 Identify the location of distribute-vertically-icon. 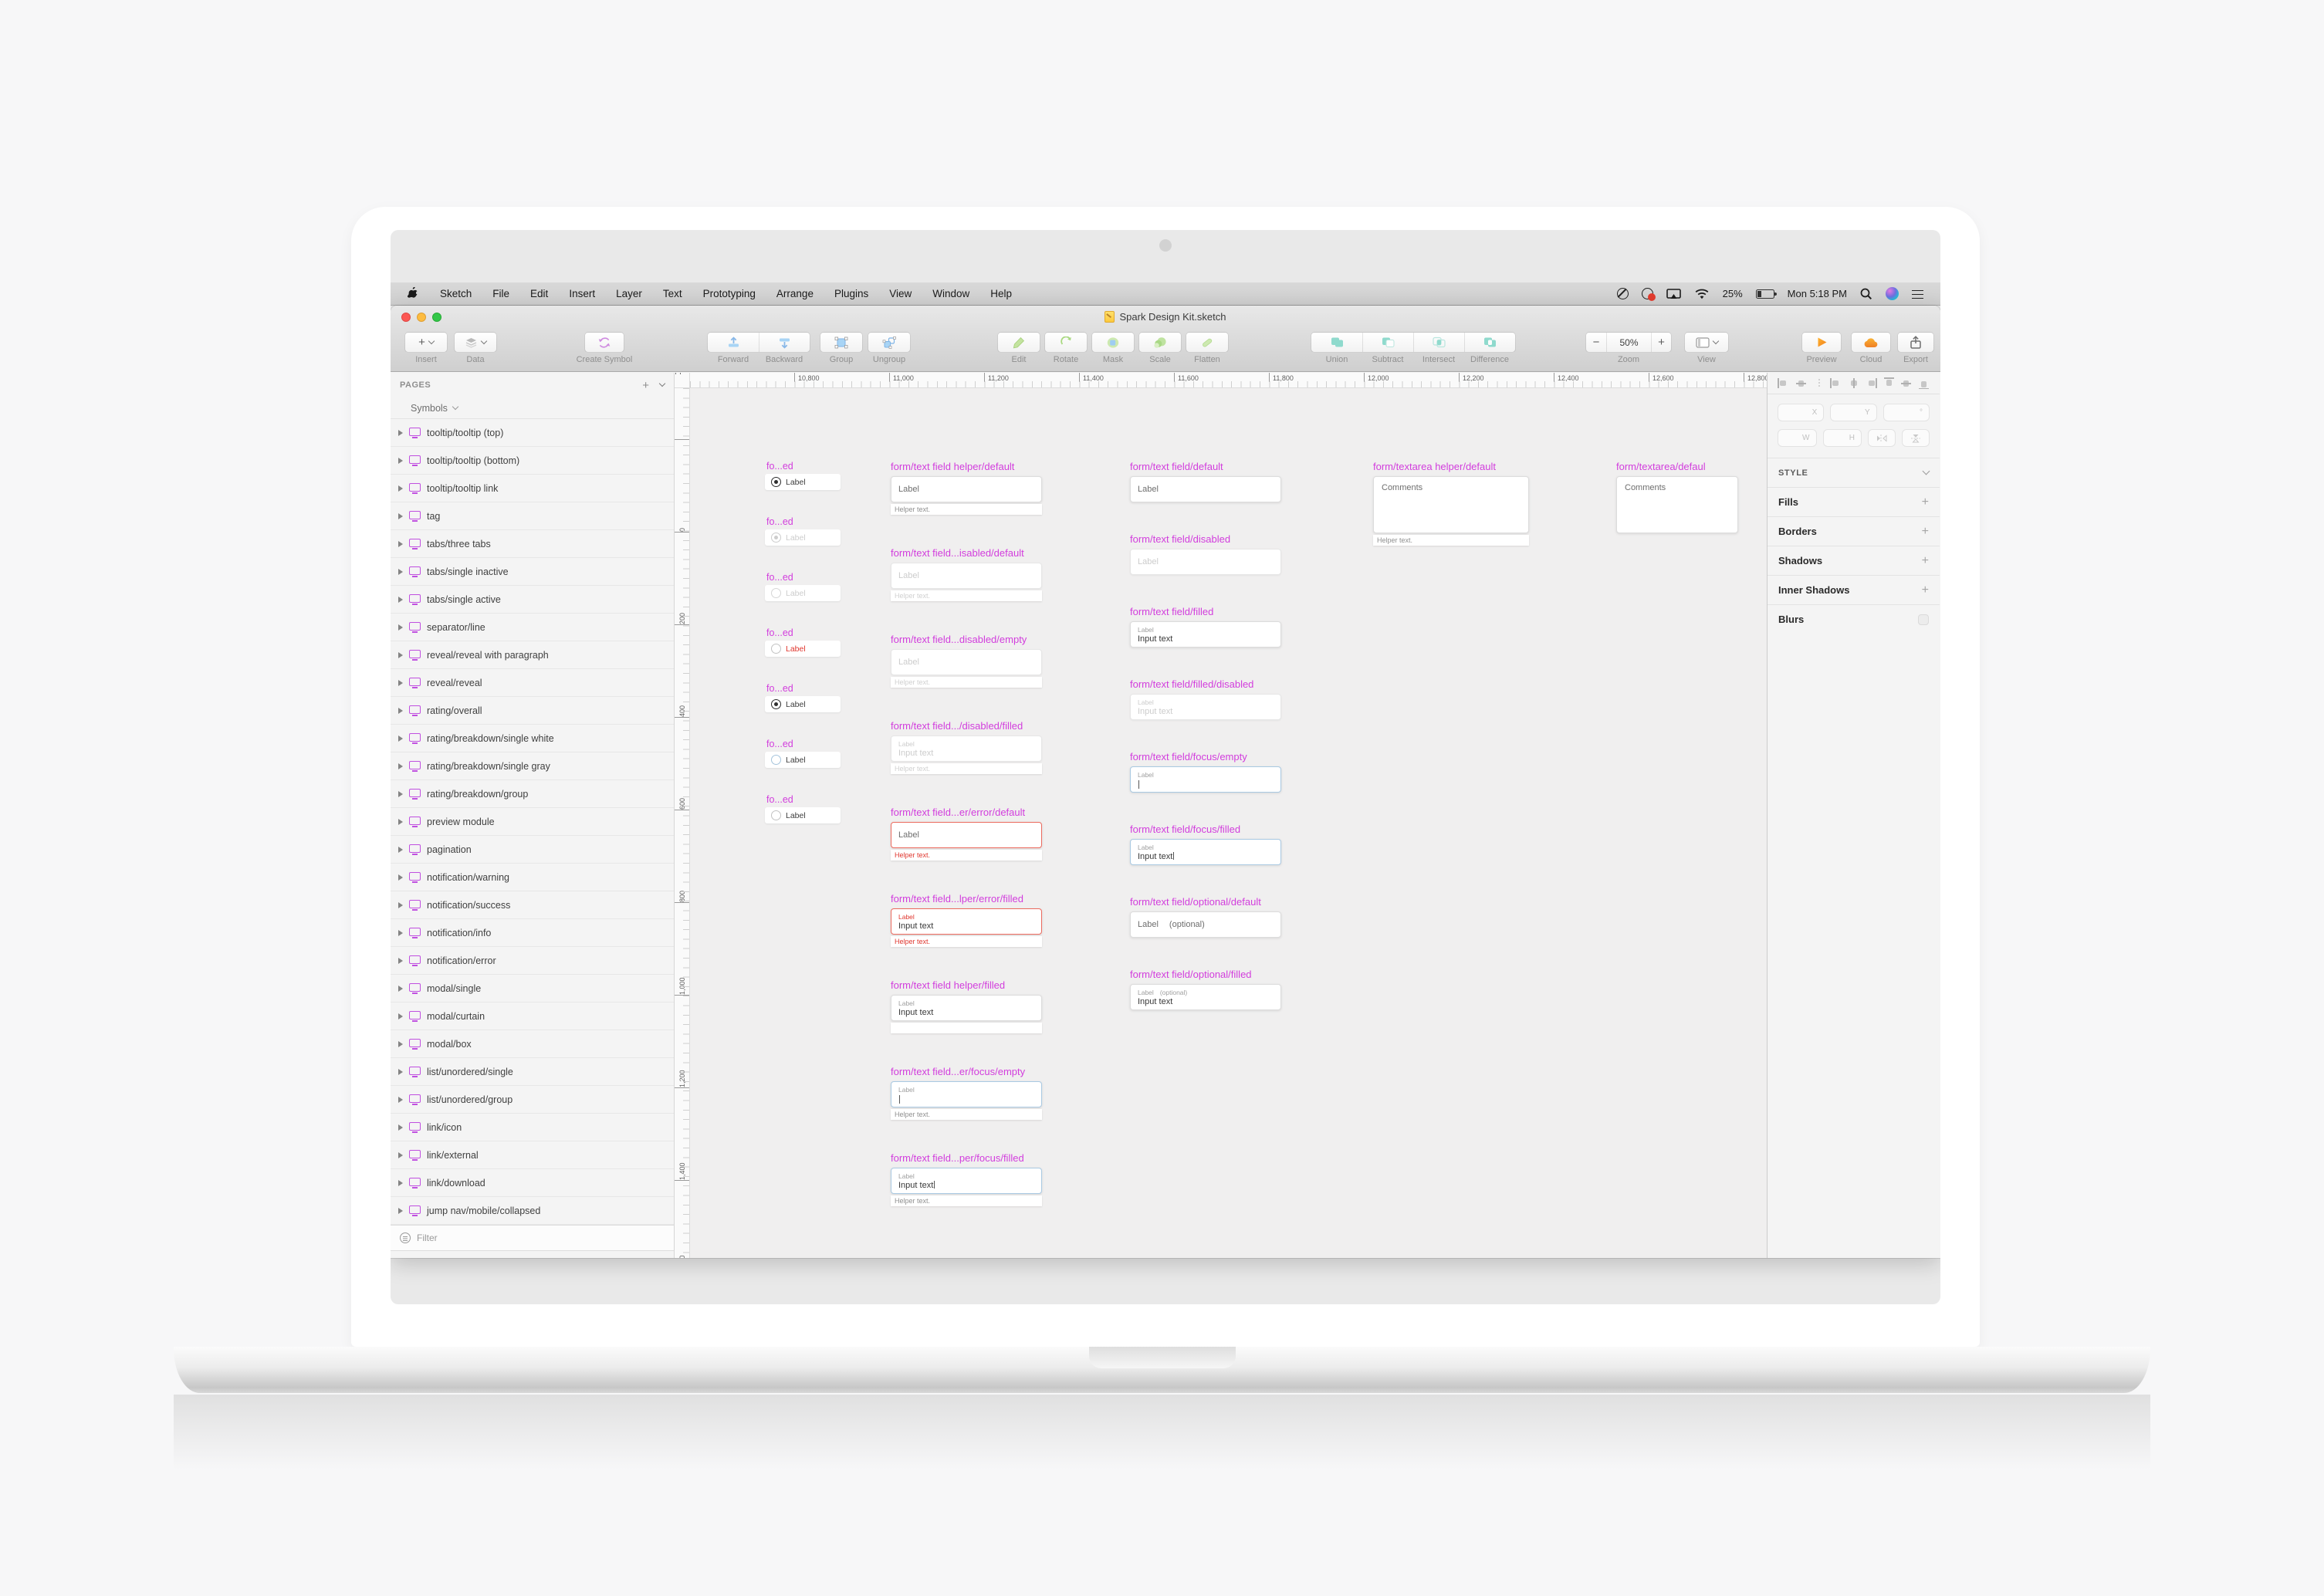
(1801, 383).